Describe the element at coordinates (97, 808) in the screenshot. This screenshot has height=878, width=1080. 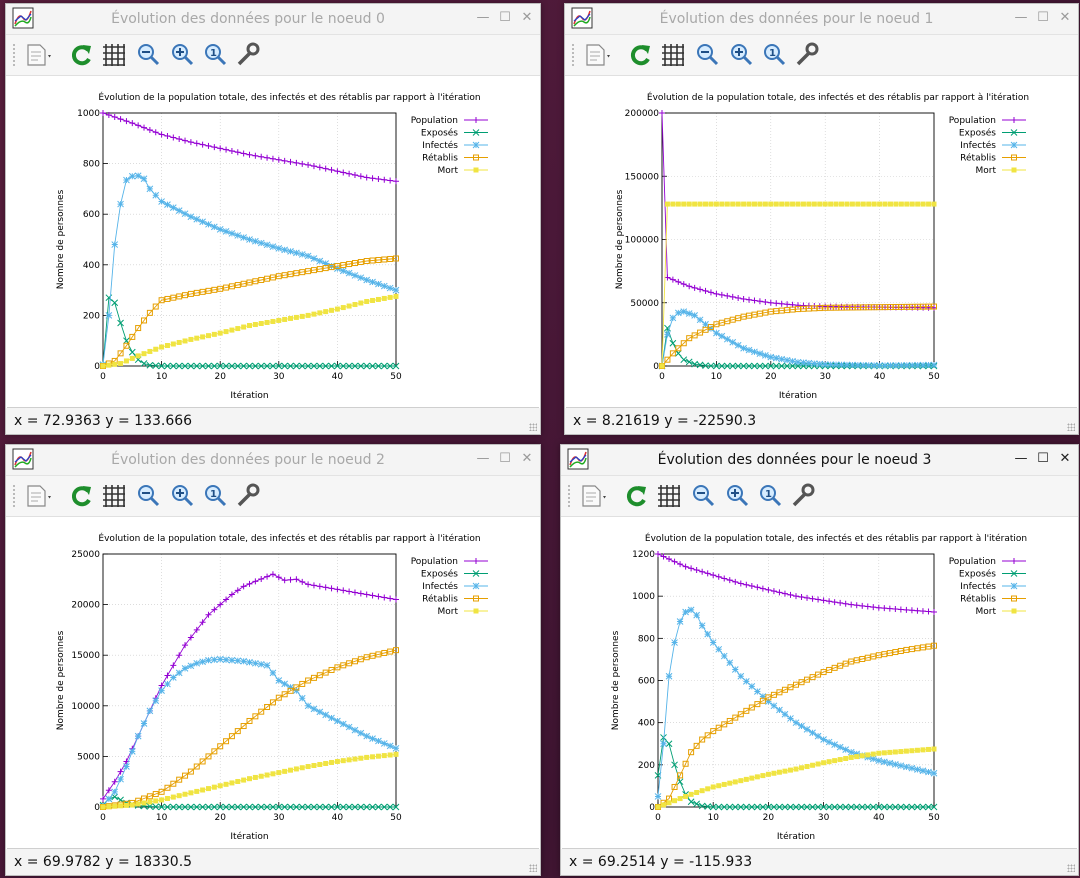
I see `y-tick-label: 0` at that location.